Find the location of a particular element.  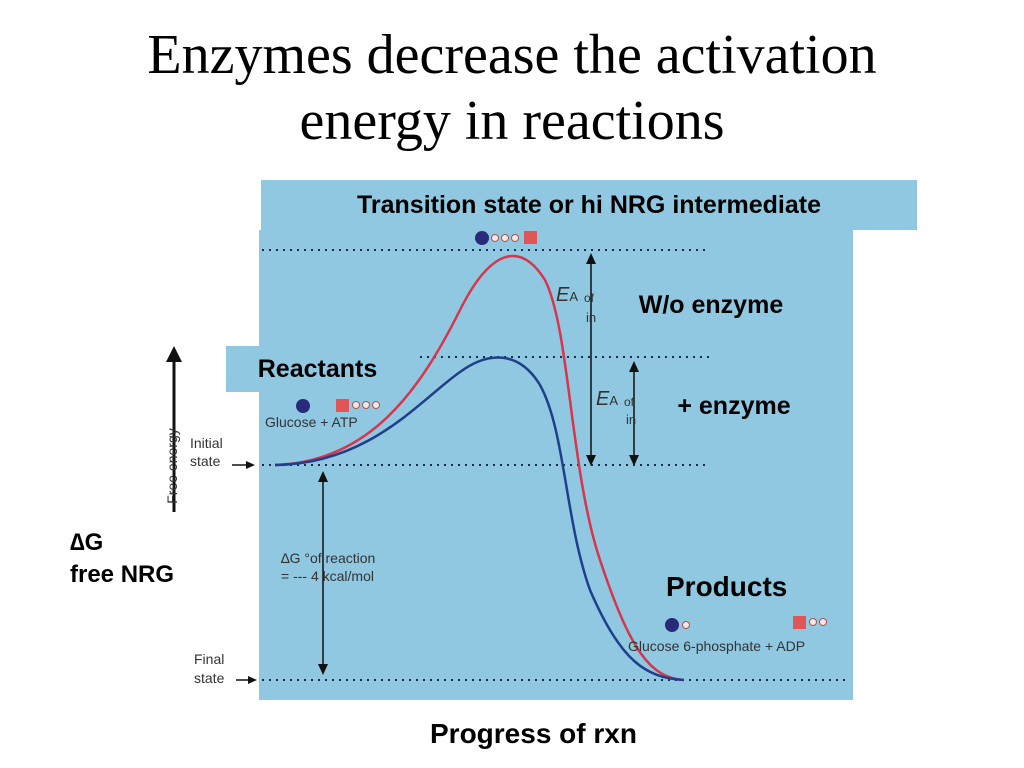

initial-state-label: Initial state is located at coordinates (206, 452).